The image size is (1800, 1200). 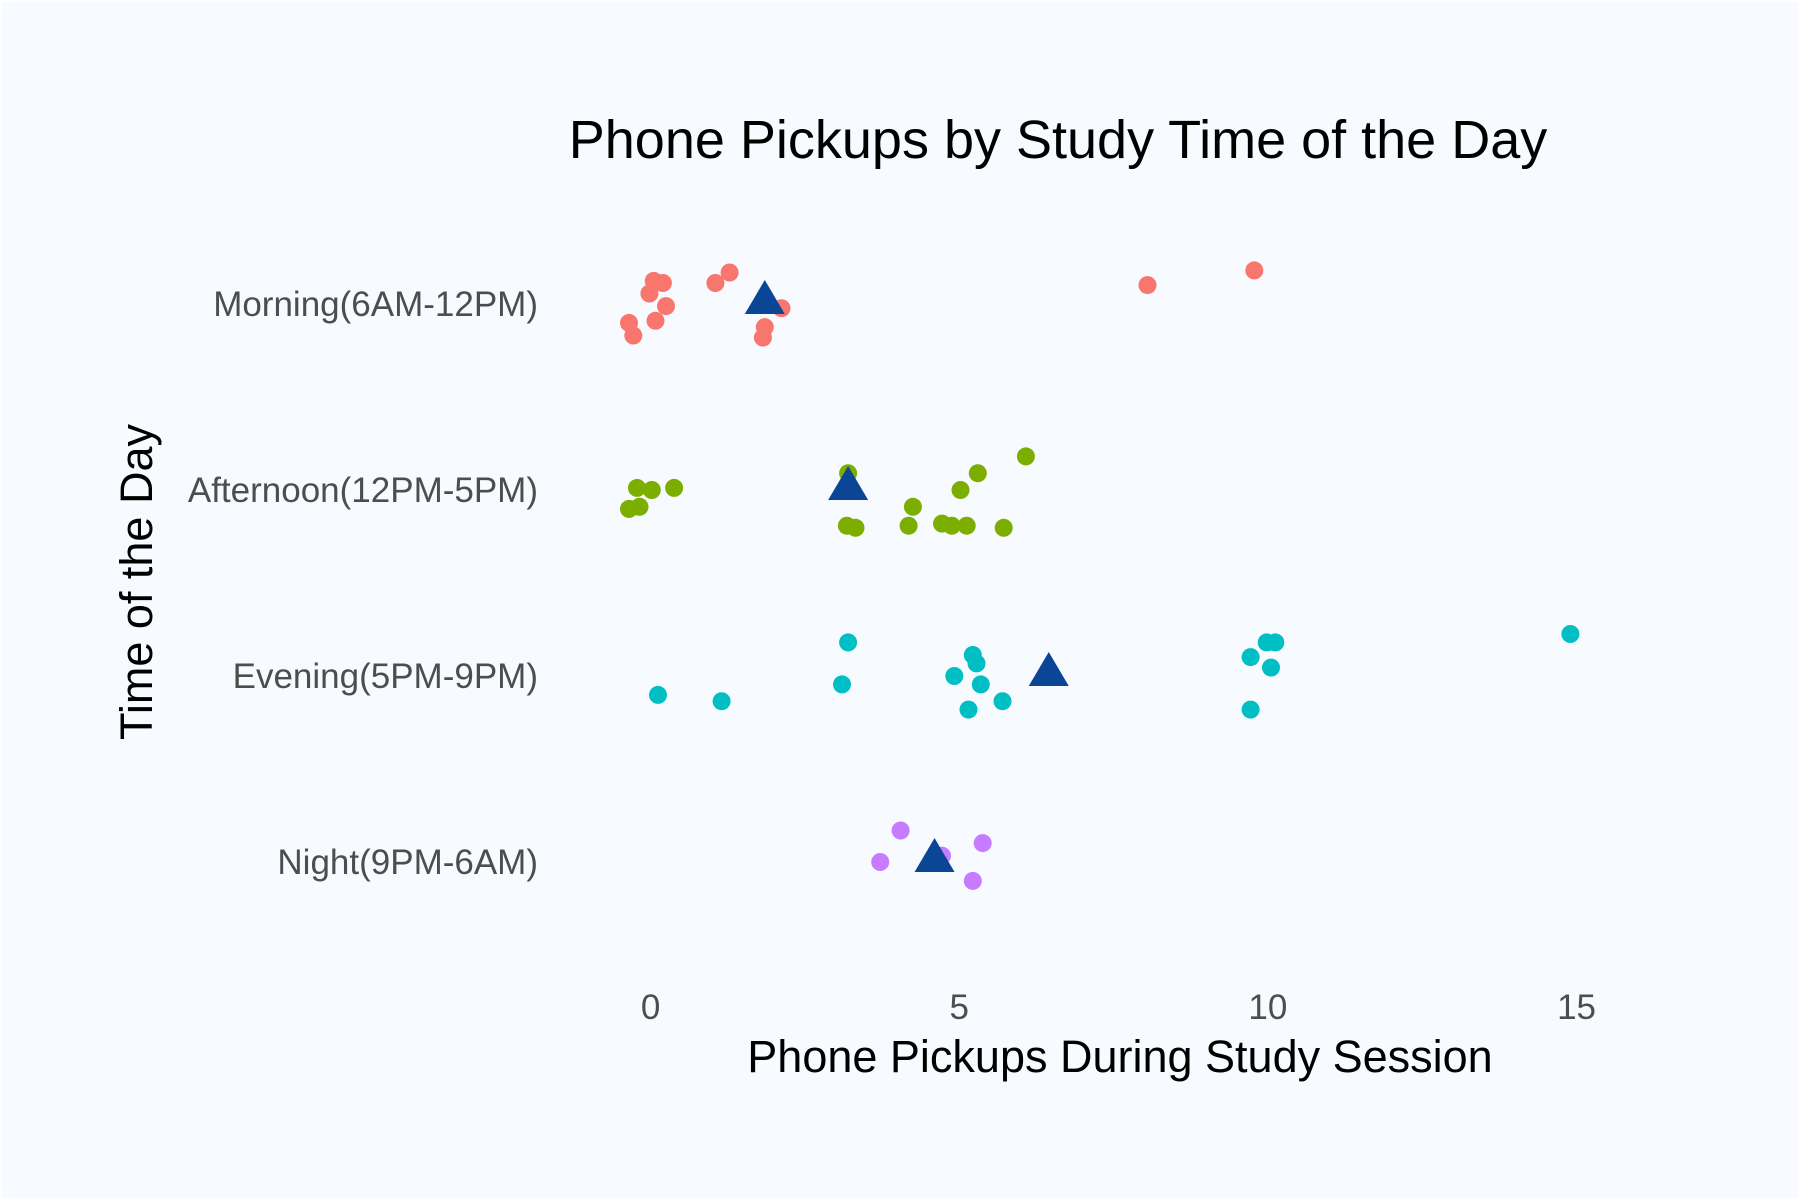 What do you see at coordinates (1118, 1007) in the screenshot?
I see `x-tick-labels: 0 5 10 15` at bounding box center [1118, 1007].